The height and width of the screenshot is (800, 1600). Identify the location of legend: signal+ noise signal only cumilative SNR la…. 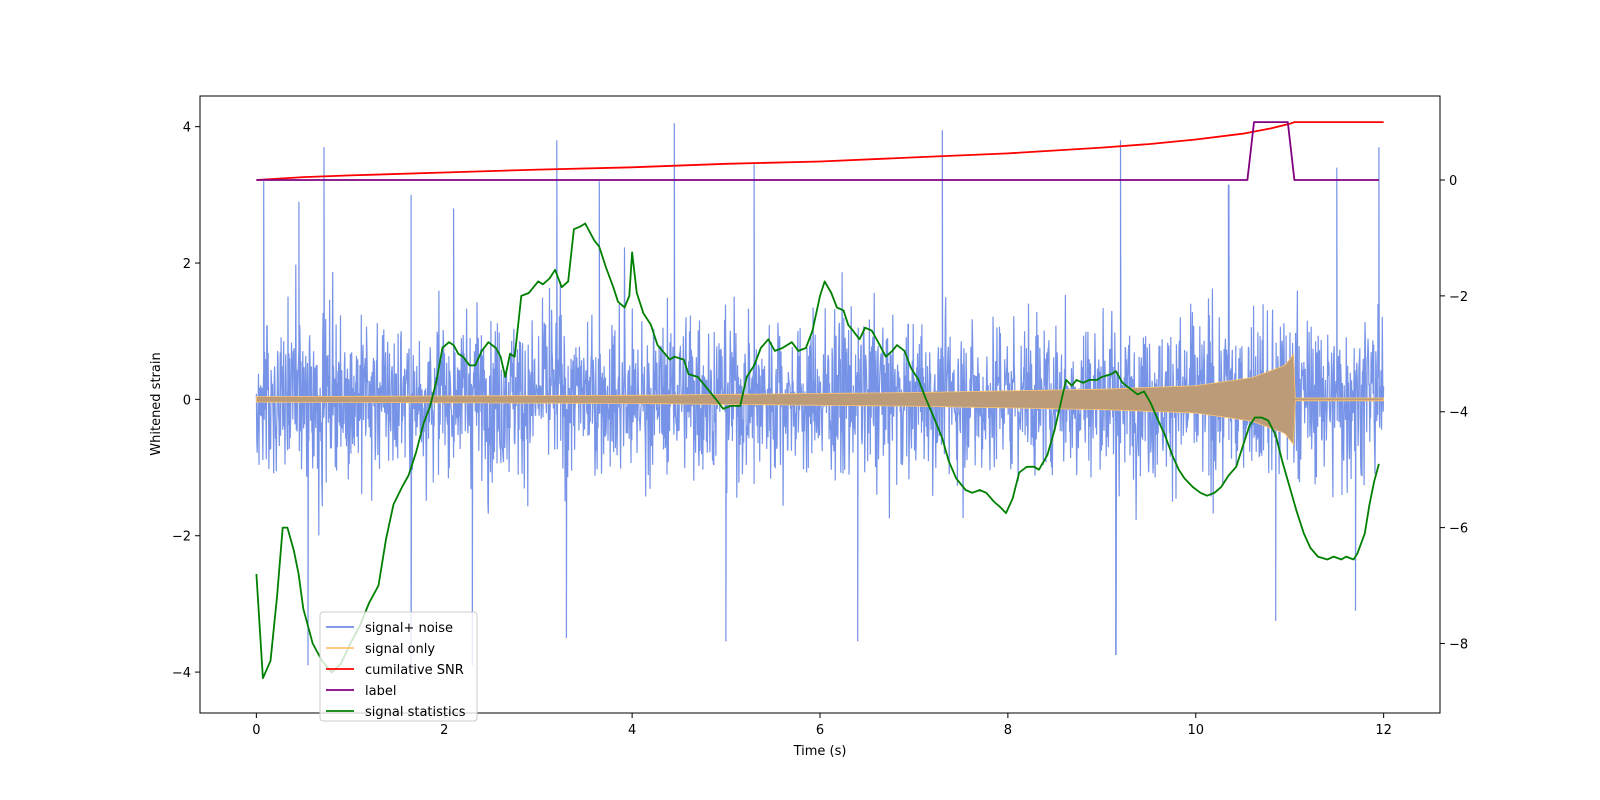
(398, 666).